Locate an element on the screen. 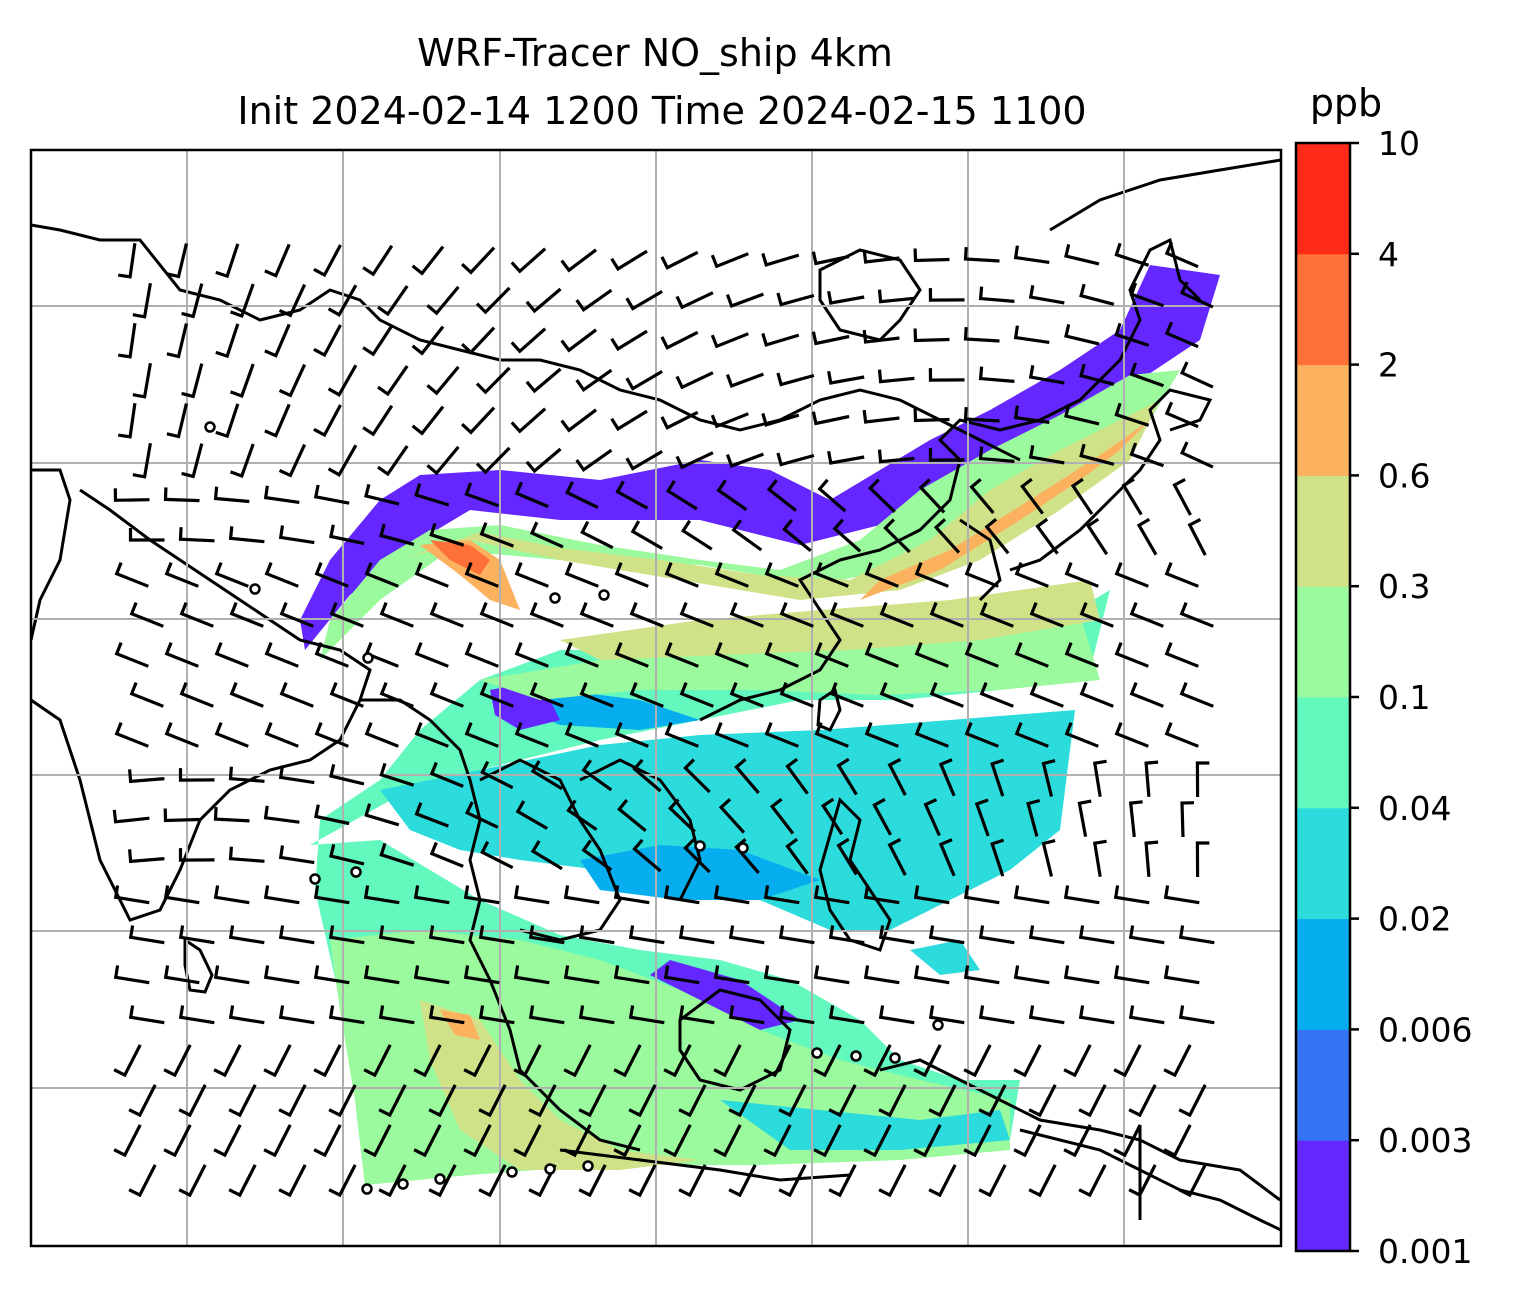 Image resolution: width=1528 pixels, height=1306 pixels. coastline-newguinea is located at coordinates (1150, 1180).